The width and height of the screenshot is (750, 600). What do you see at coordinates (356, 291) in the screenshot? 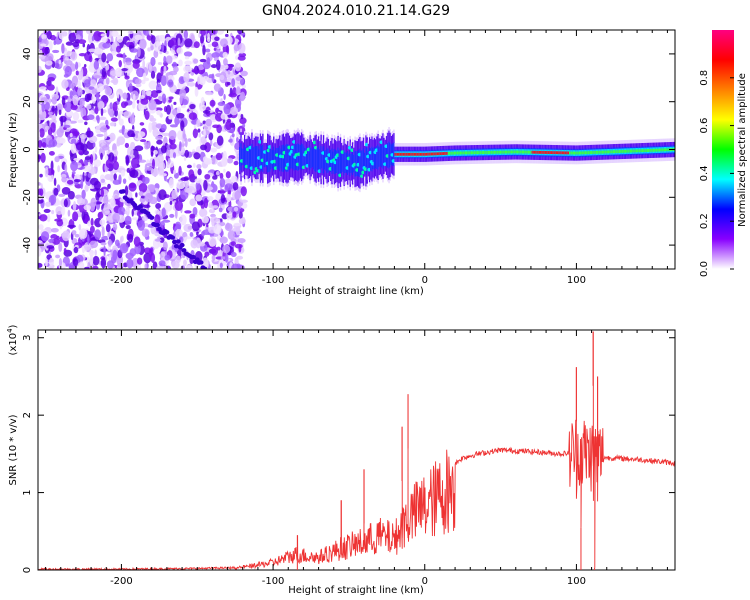
I see `spectrogram-x-axis-label: Height of straight line (km)` at bounding box center [356, 291].